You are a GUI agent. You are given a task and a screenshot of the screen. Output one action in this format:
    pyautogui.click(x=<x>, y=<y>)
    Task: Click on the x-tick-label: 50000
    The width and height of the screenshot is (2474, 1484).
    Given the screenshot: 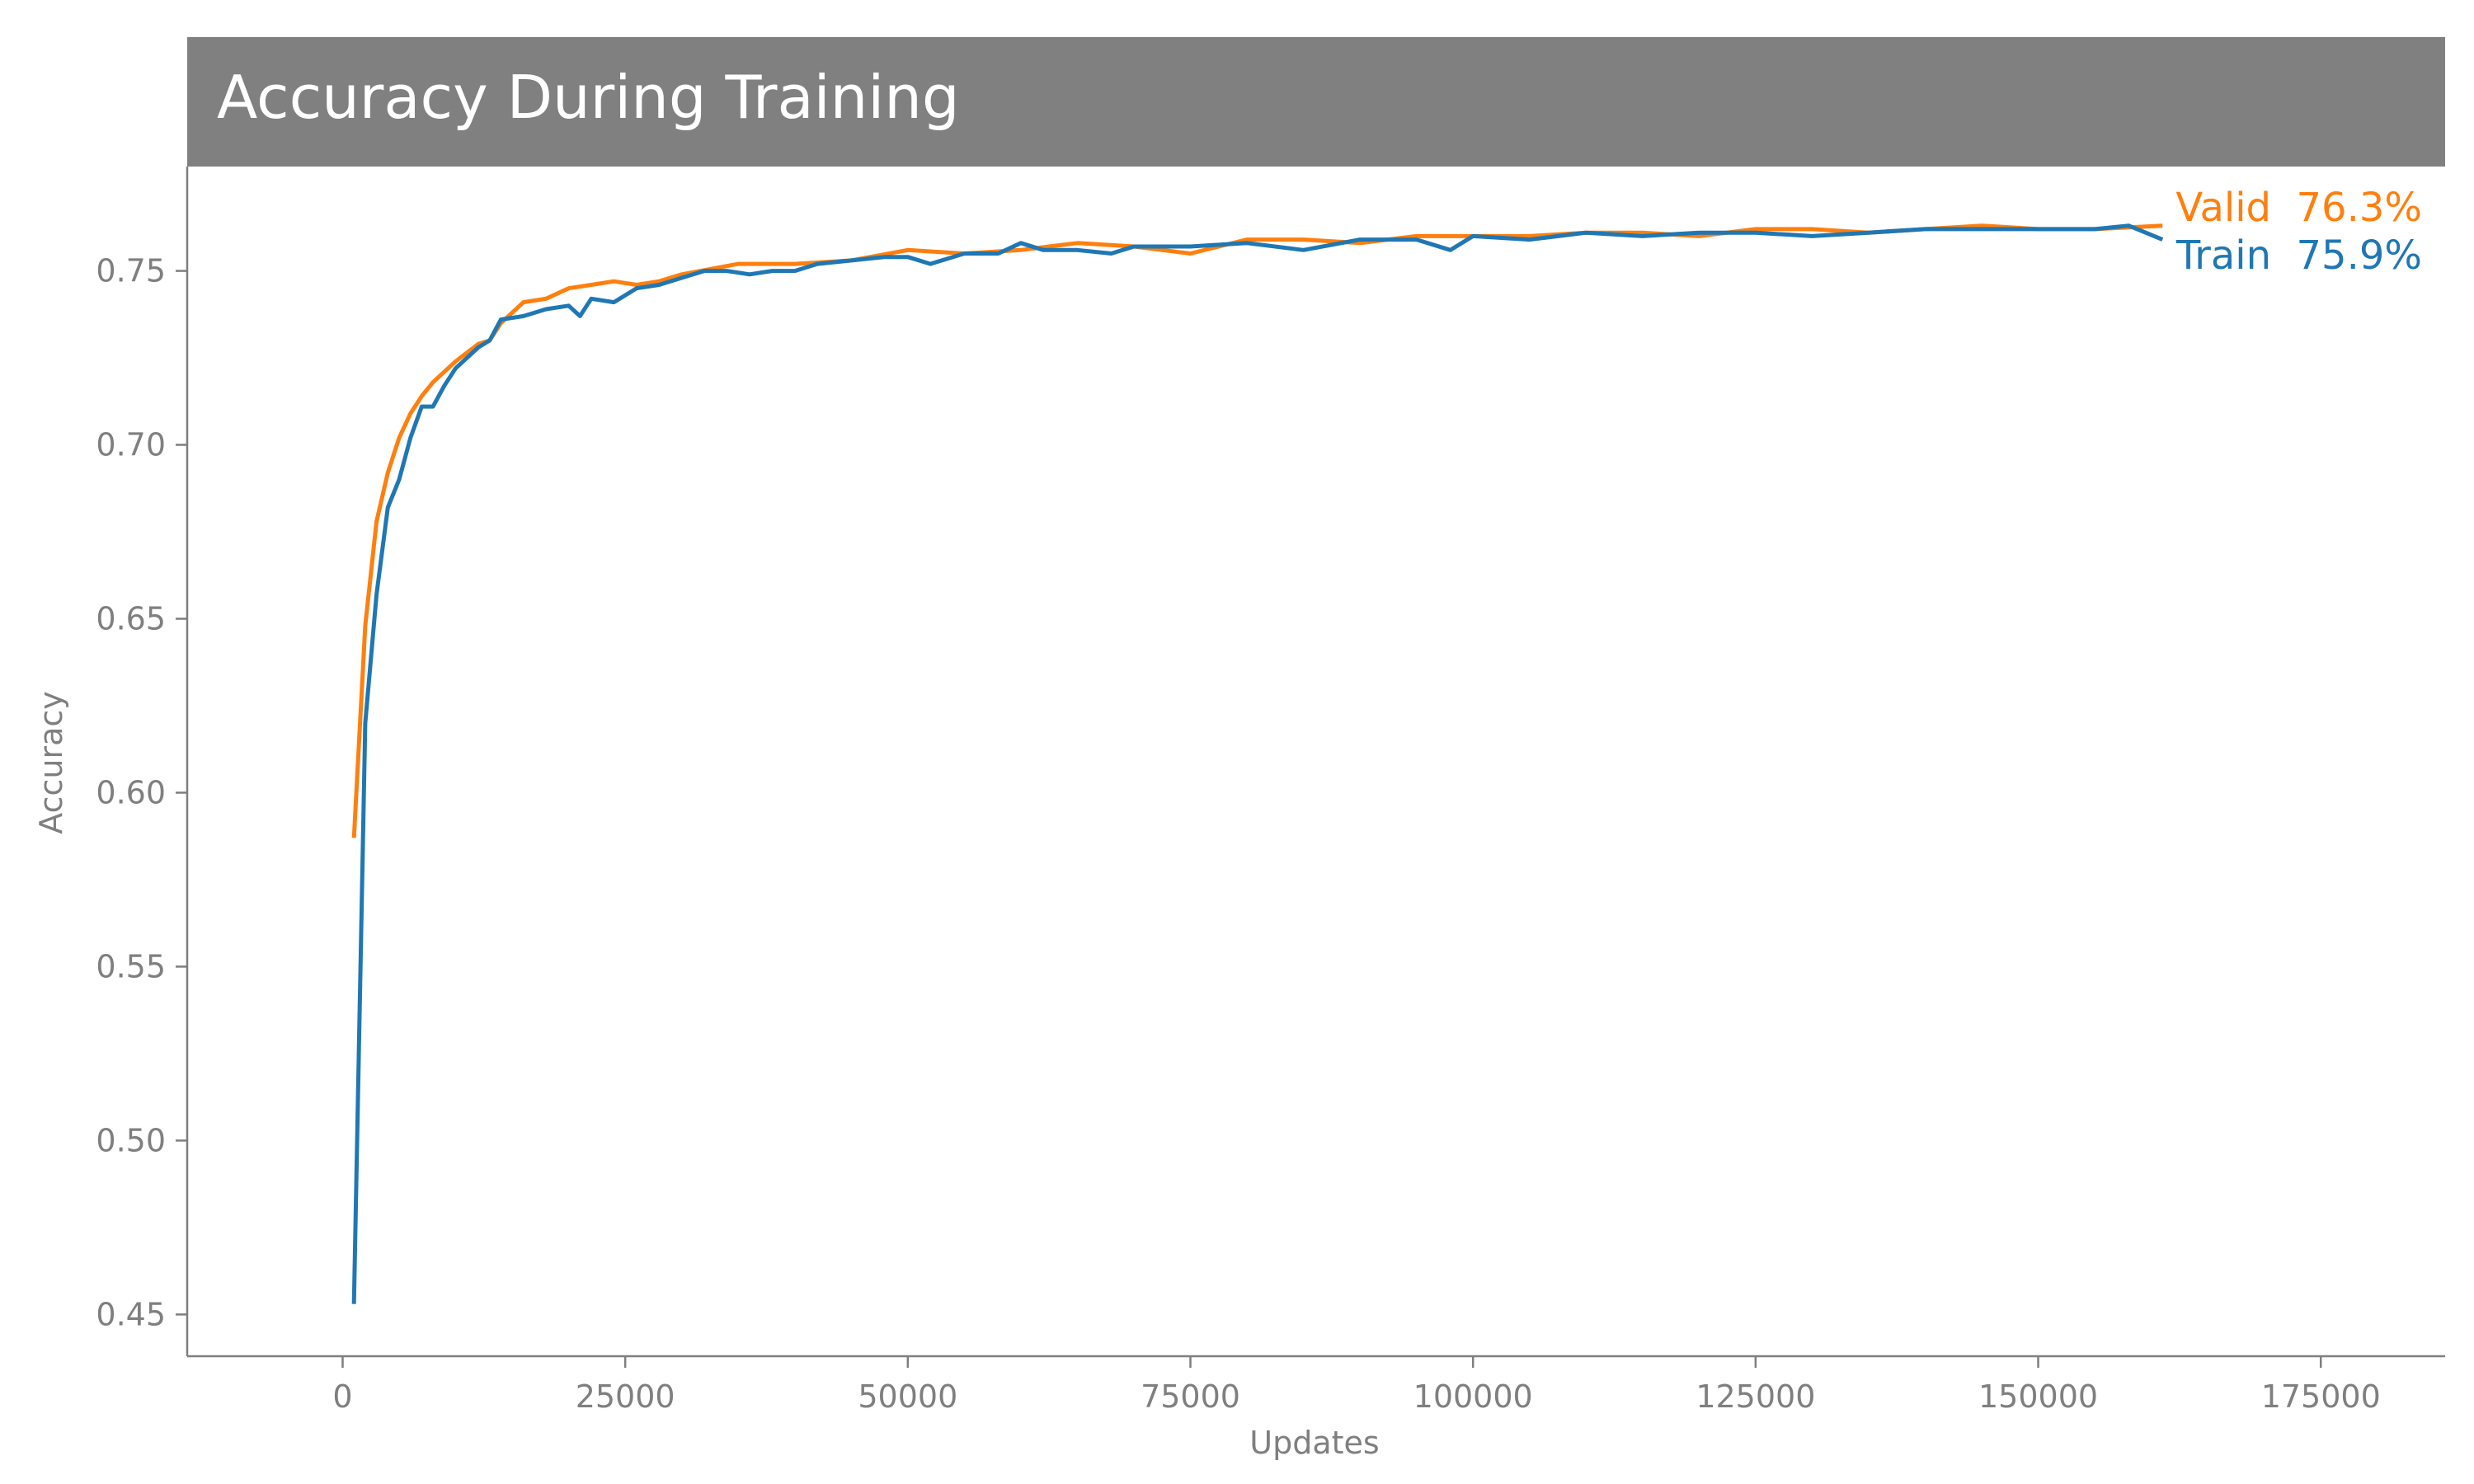 What is the action you would take?
    pyautogui.click(x=907, y=1396)
    